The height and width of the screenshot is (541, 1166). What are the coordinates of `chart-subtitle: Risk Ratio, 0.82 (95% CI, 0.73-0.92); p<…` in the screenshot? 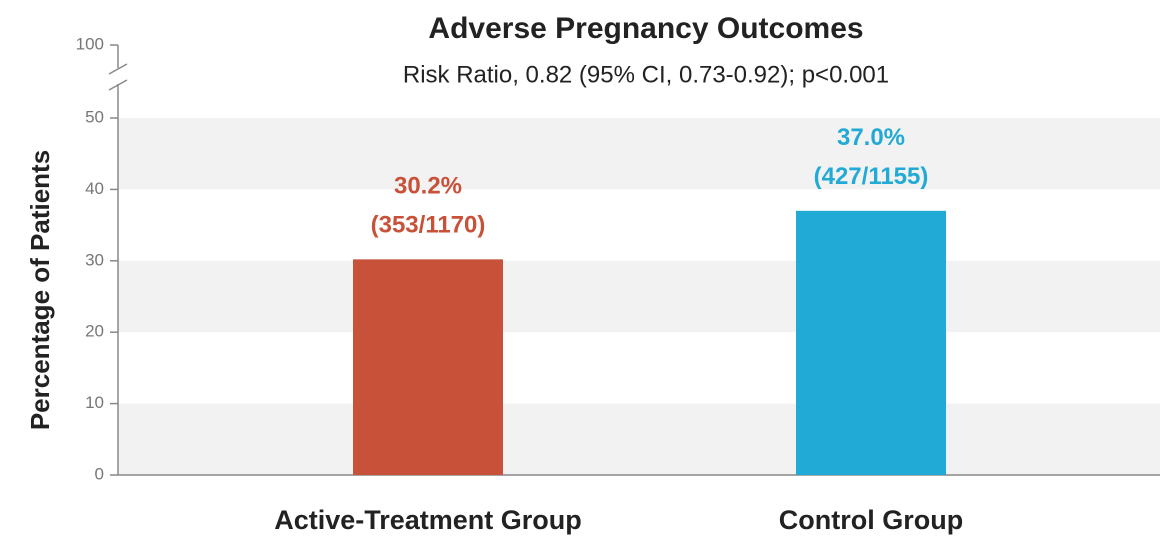 It's located at (646, 74).